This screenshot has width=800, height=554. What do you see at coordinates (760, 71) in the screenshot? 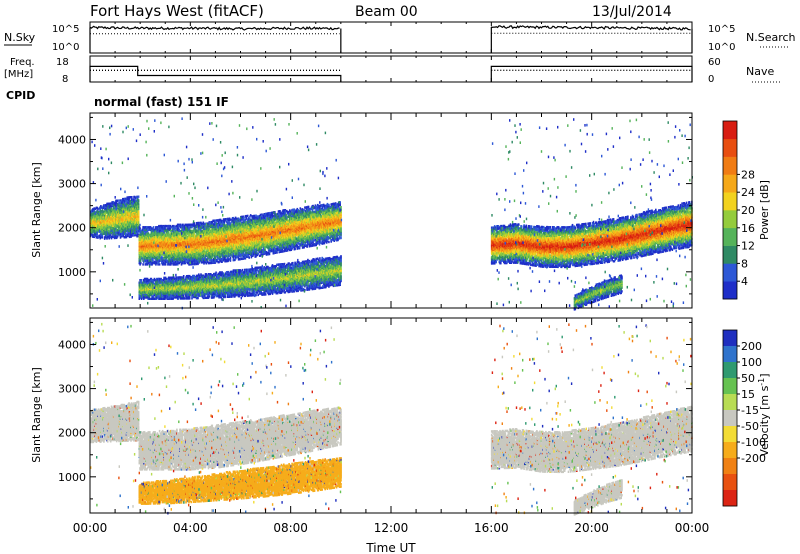
I see `freq-right-label: Nave` at bounding box center [760, 71].